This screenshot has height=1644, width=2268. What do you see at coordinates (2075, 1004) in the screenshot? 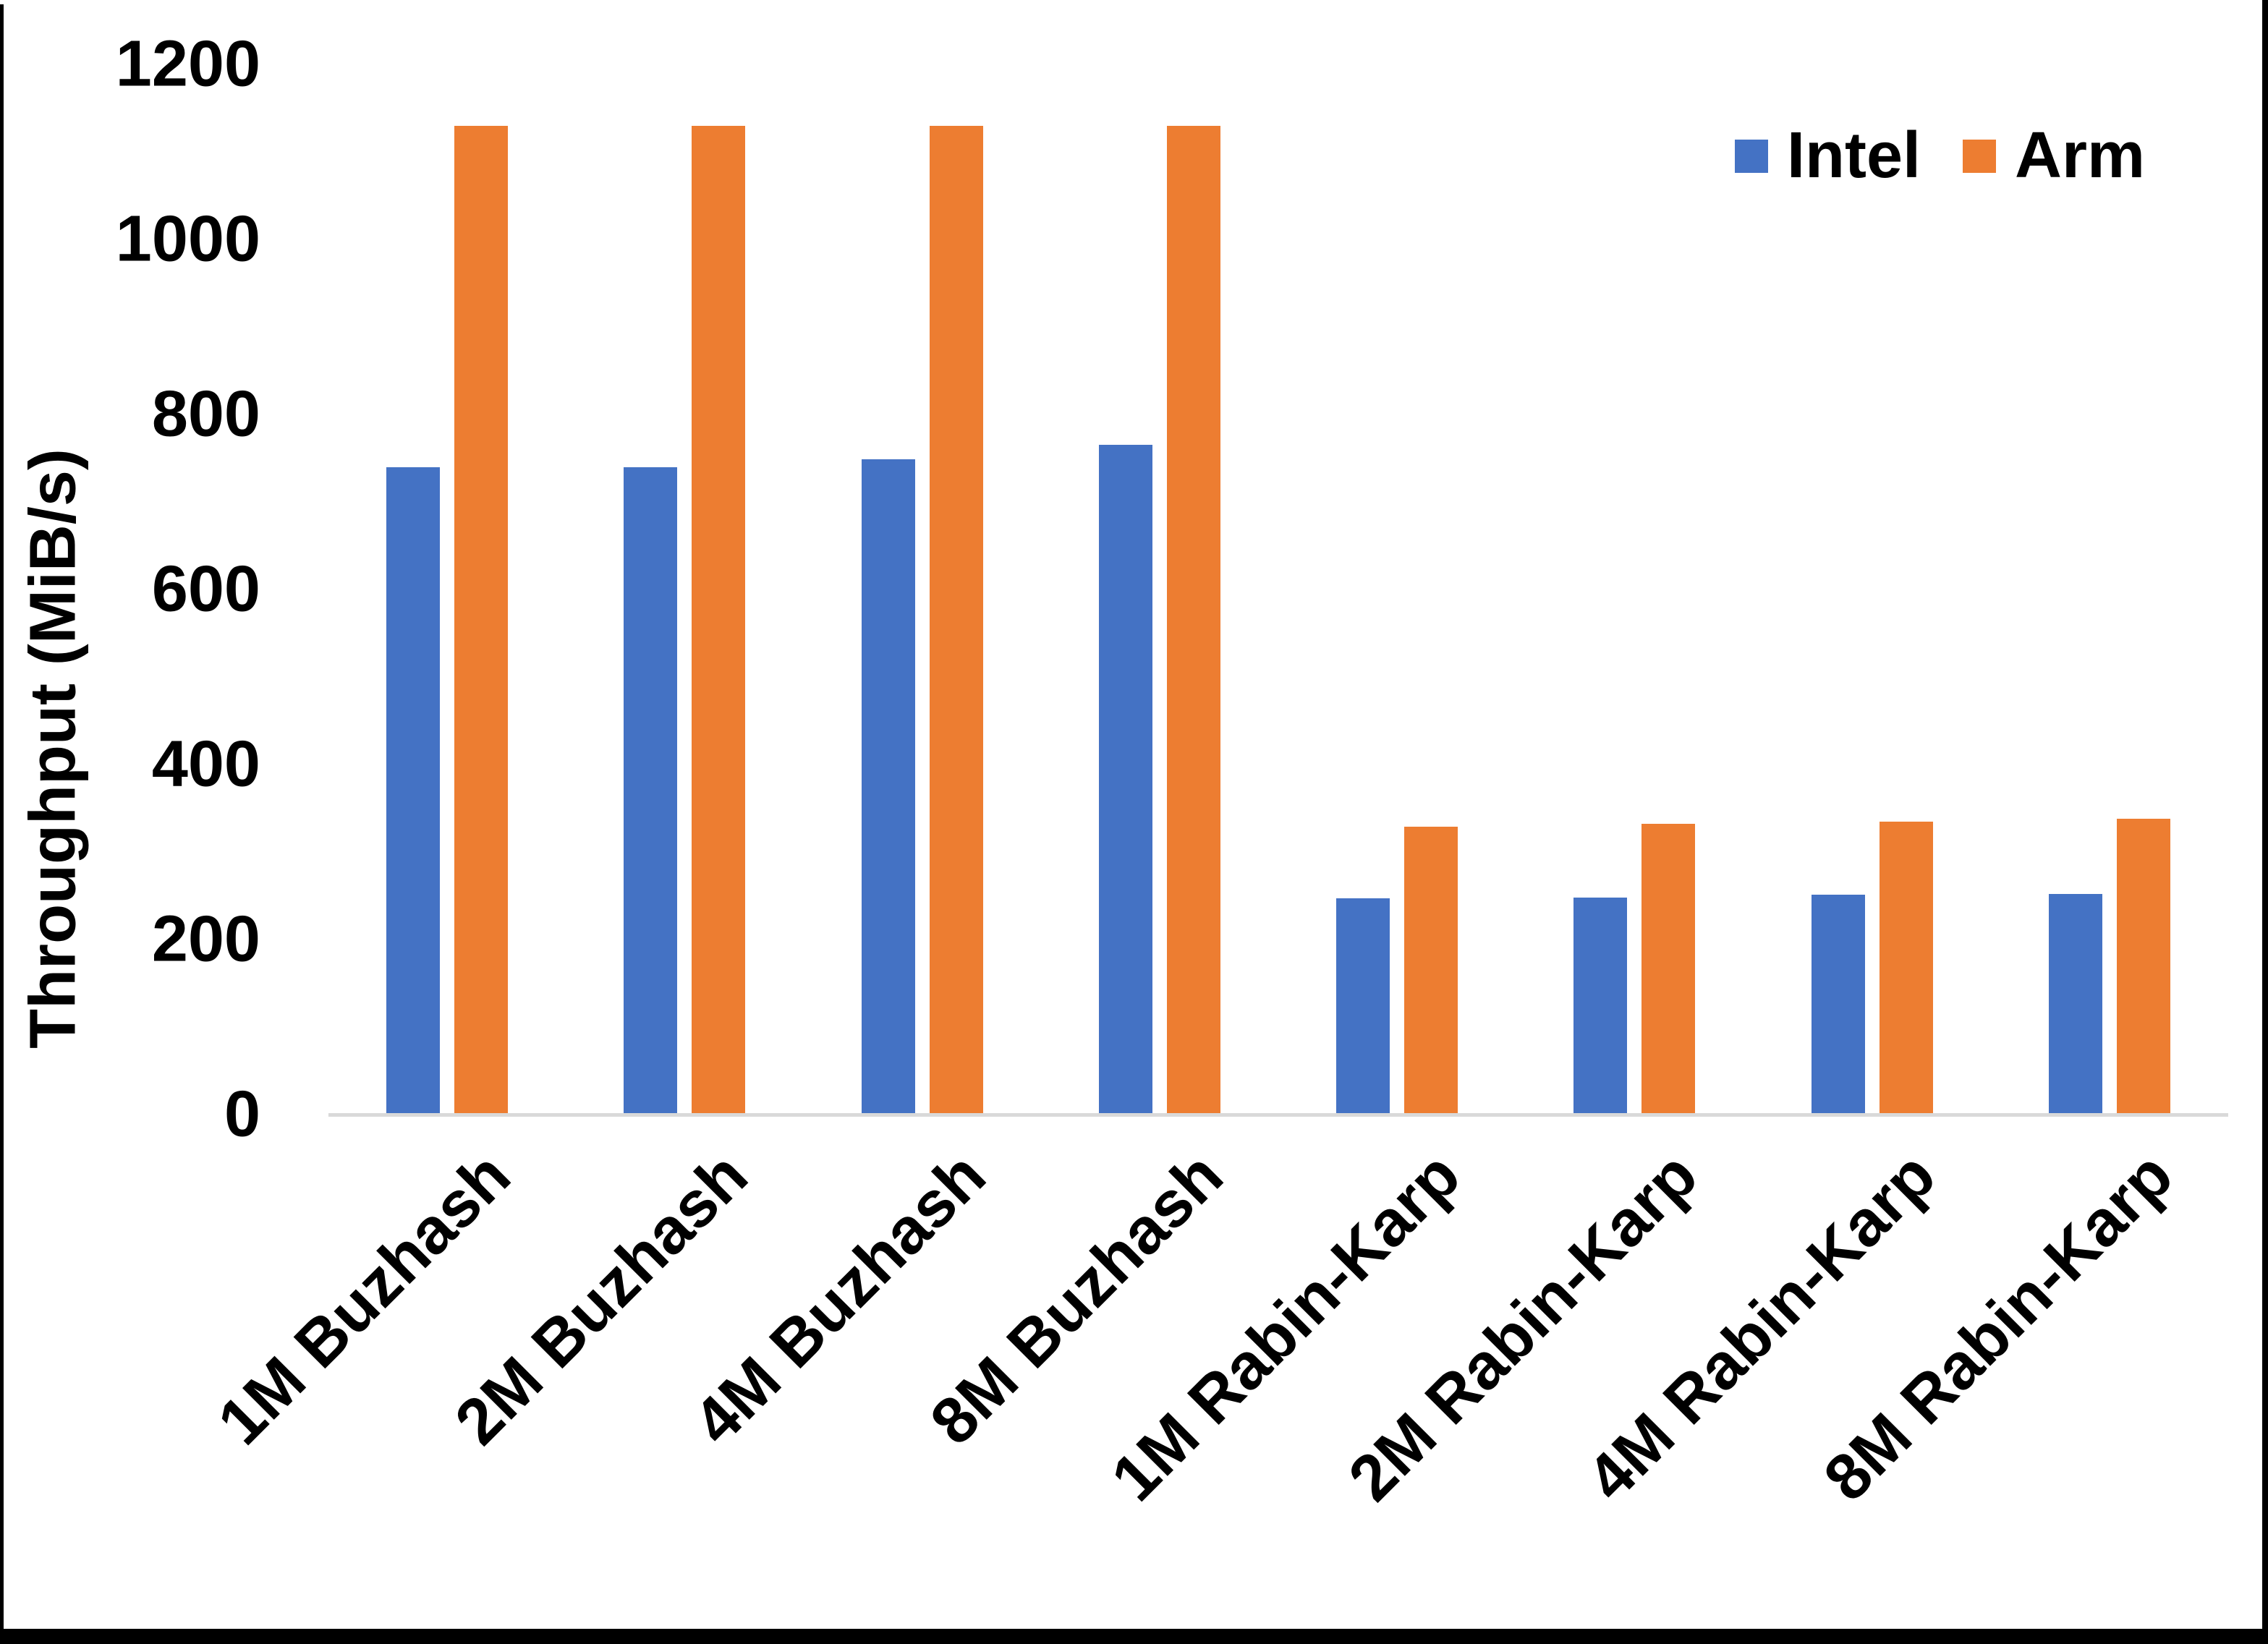
I see `bar-intel-8m-rabin-karp` at bounding box center [2075, 1004].